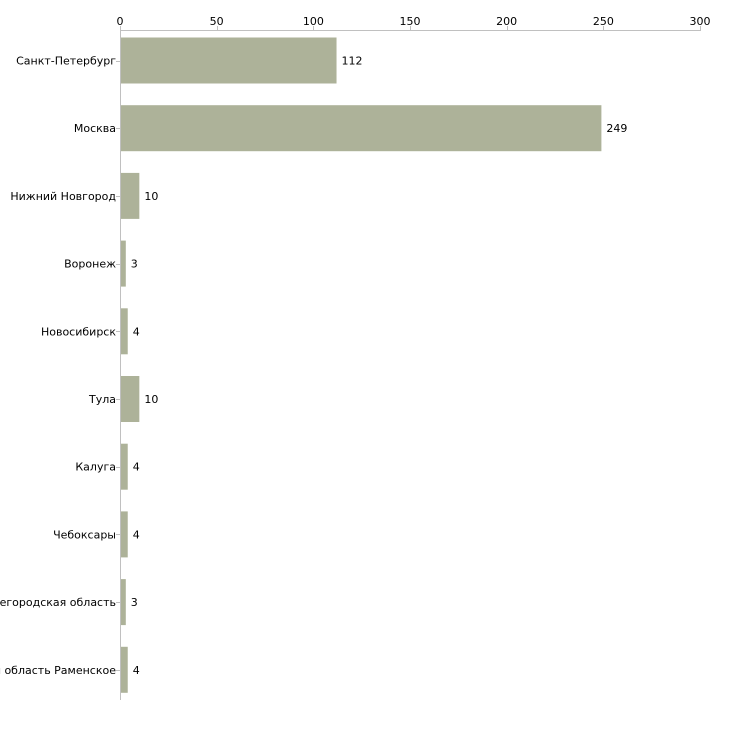 The width and height of the screenshot is (730, 730). I want to click on value-label: 249, so click(616, 128).